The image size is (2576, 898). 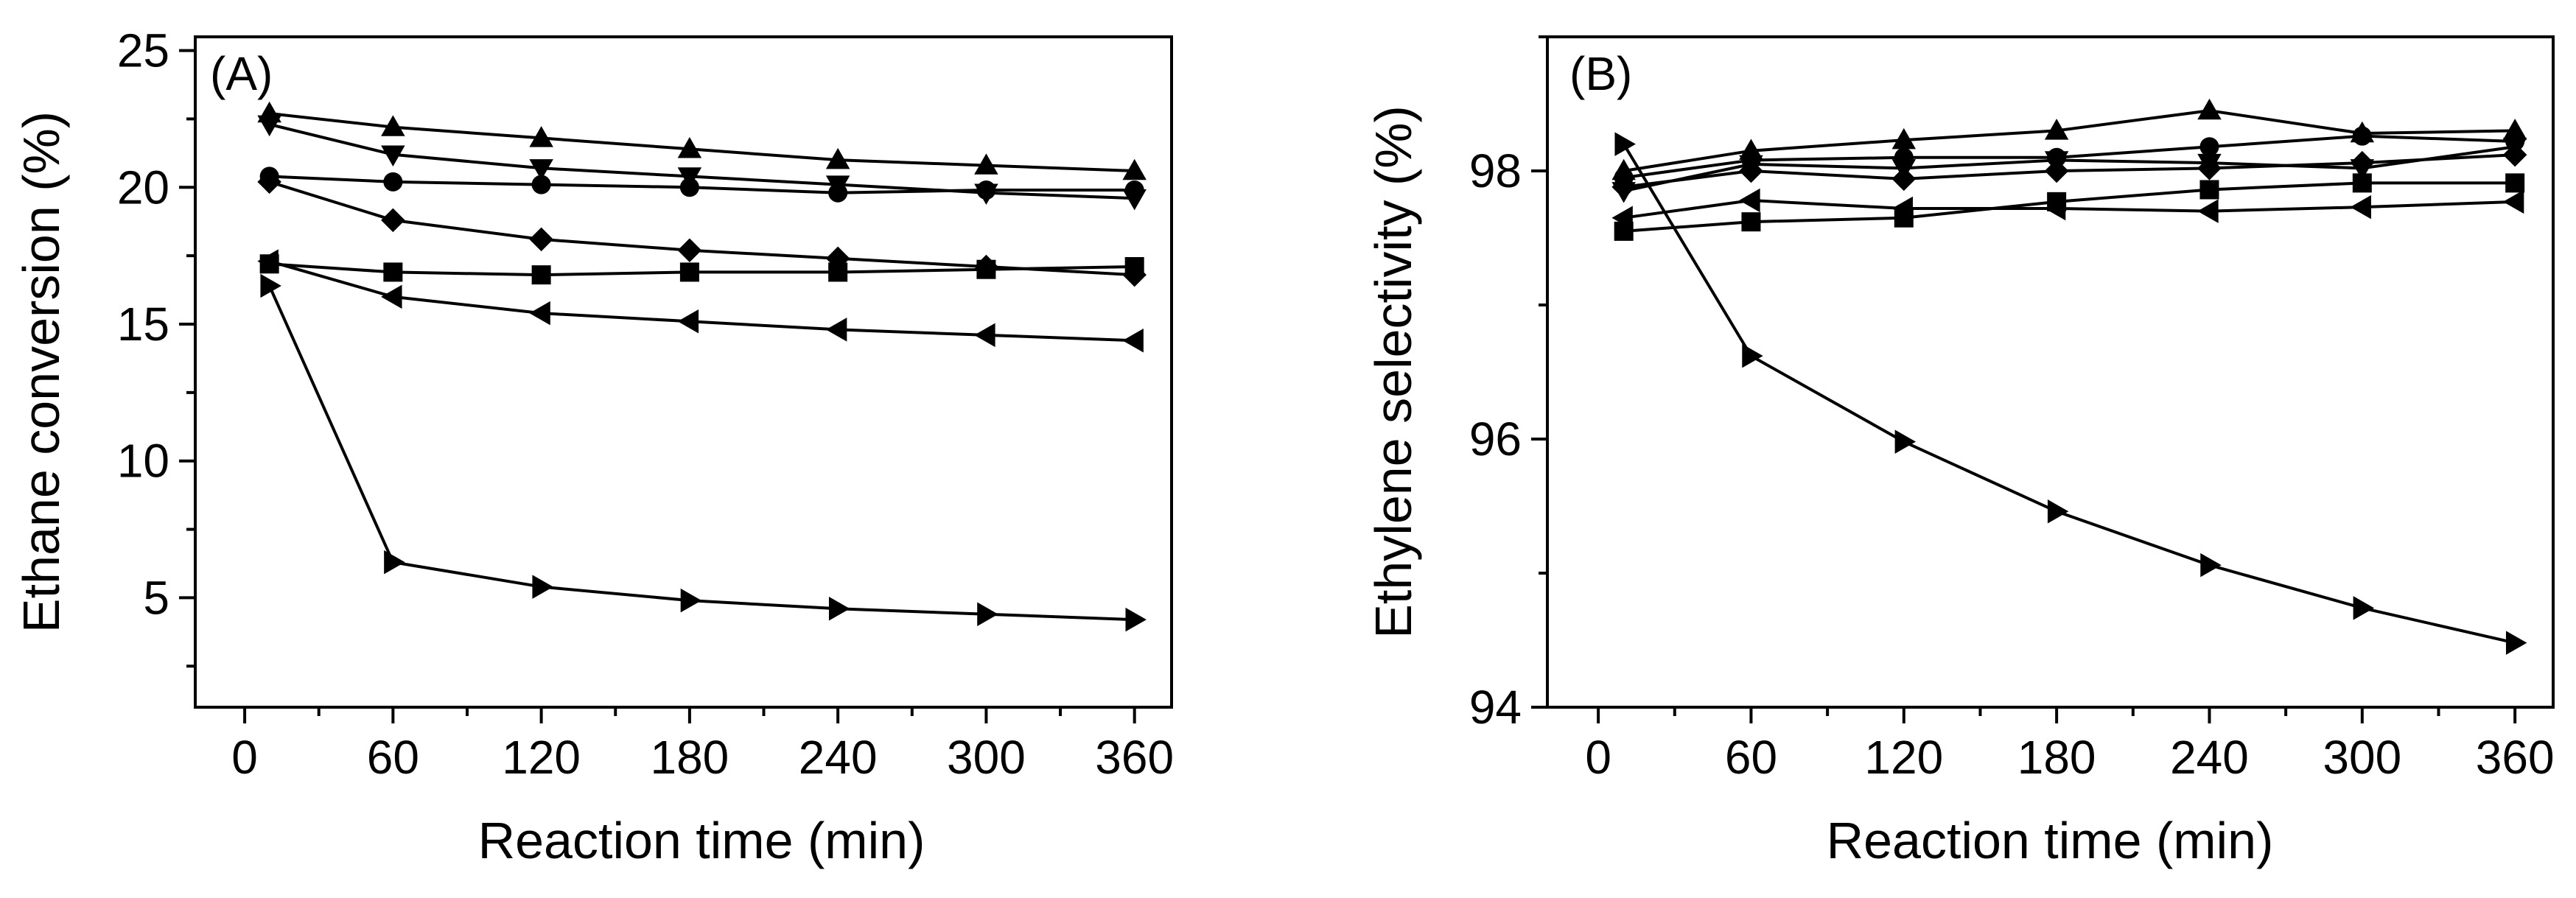 I want to click on panel-b-x-tick-label: 360, so click(x=2515, y=757).